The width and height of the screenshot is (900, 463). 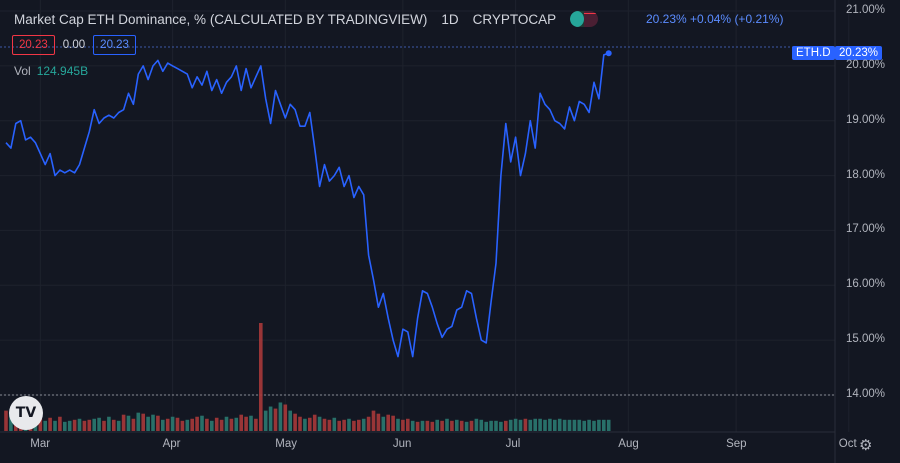 I want to click on time-tick-label: Jun, so click(x=402, y=444).